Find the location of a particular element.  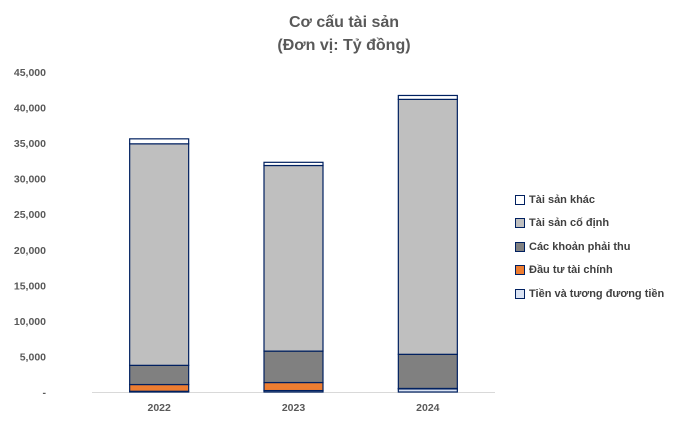

y-tick-label: 5,000 is located at coordinates (33, 357).